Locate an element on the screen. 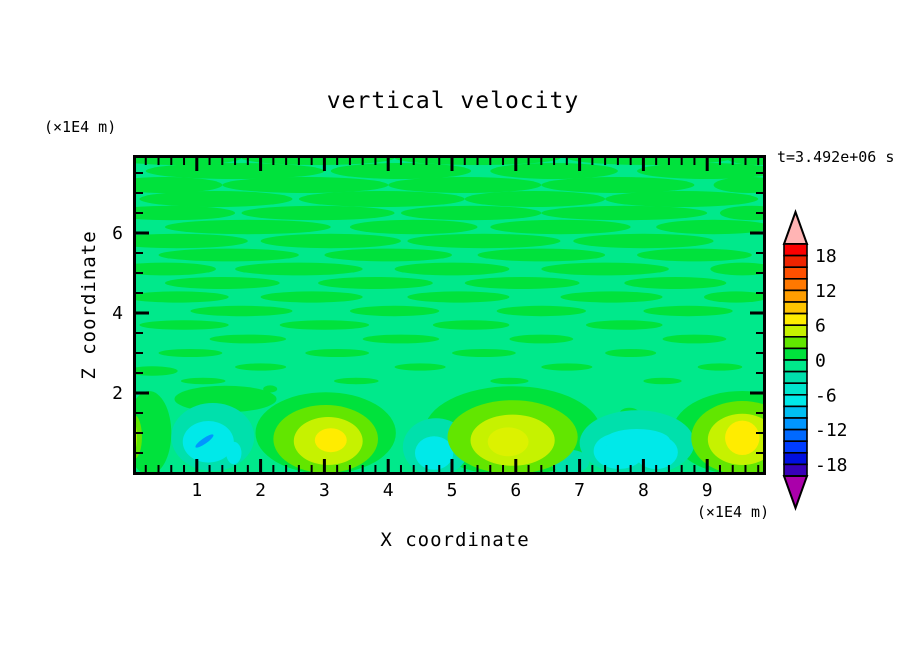  colorbar-tick-label: 18 is located at coordinates (826, 256).